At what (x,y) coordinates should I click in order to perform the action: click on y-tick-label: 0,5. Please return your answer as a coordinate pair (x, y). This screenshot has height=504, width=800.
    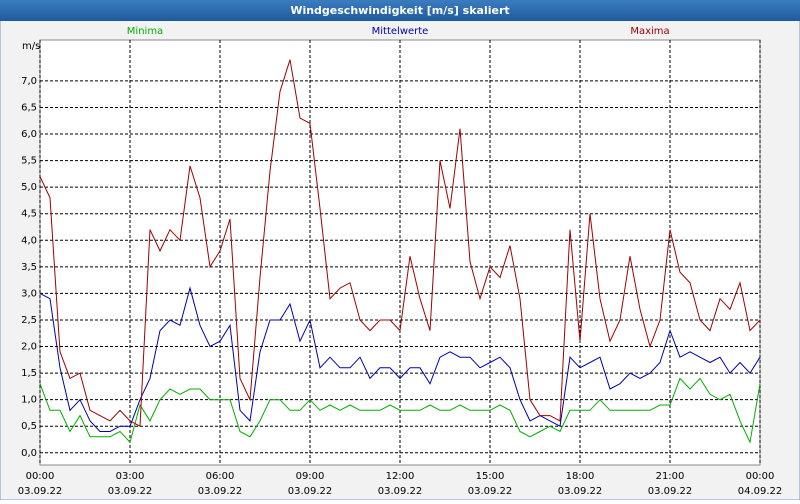
    Looking at the image, I should click on (29, 426).